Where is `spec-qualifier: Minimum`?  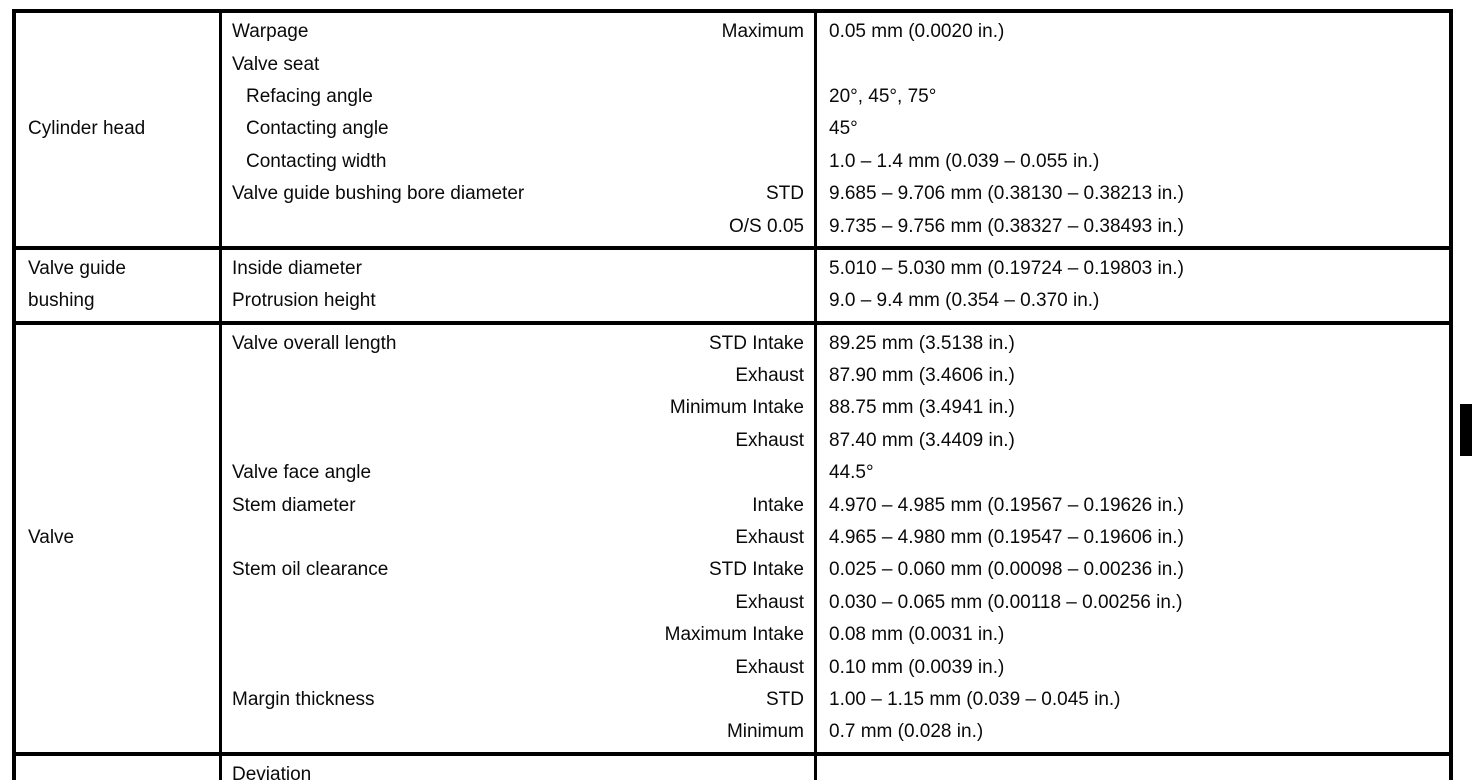
spec-qualifier: Minimum is located at coordinates (765, 732).